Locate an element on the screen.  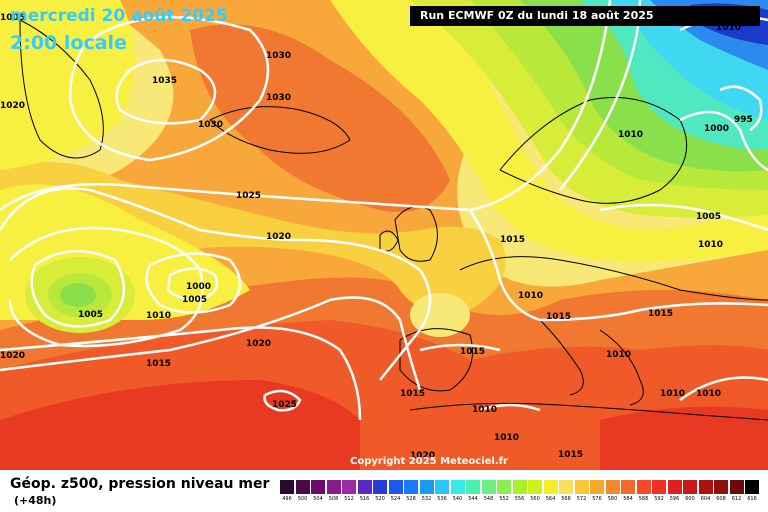
zone-red is located at coordinates (180, 425).